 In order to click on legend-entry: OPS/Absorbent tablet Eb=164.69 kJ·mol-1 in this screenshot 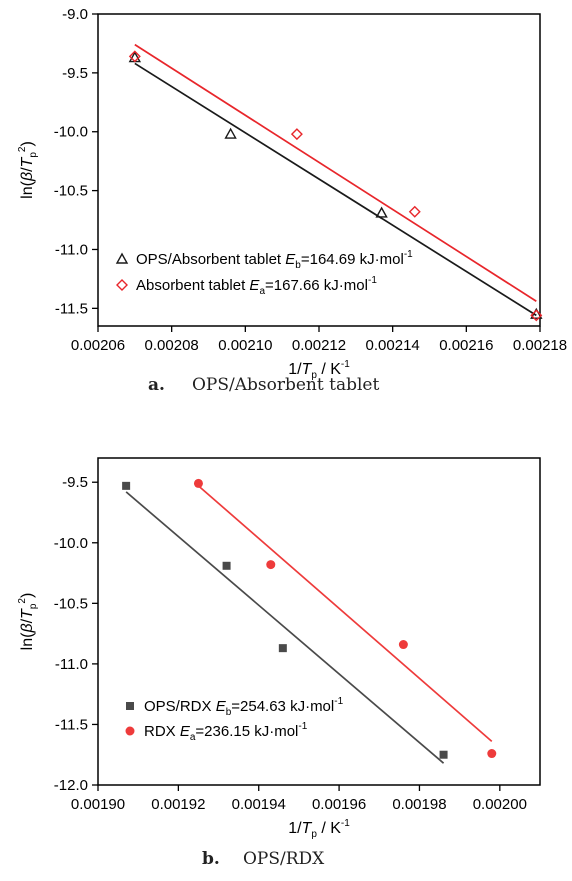, I will do `click(274, 260)`.